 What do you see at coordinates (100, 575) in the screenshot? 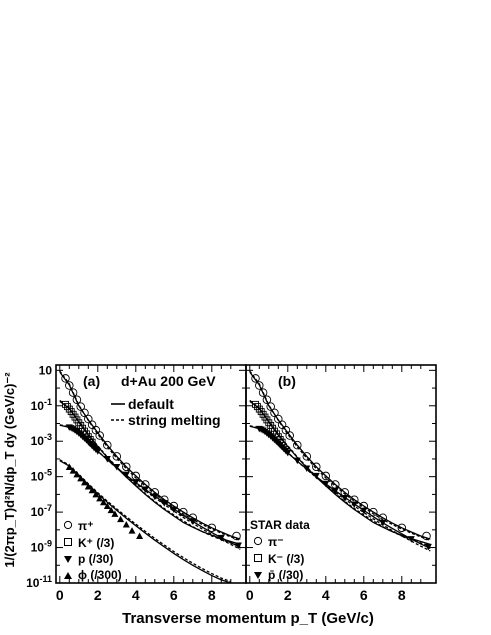
I see `legend-phi-label: ϕ (/300)` at bounding box center [100, 575].